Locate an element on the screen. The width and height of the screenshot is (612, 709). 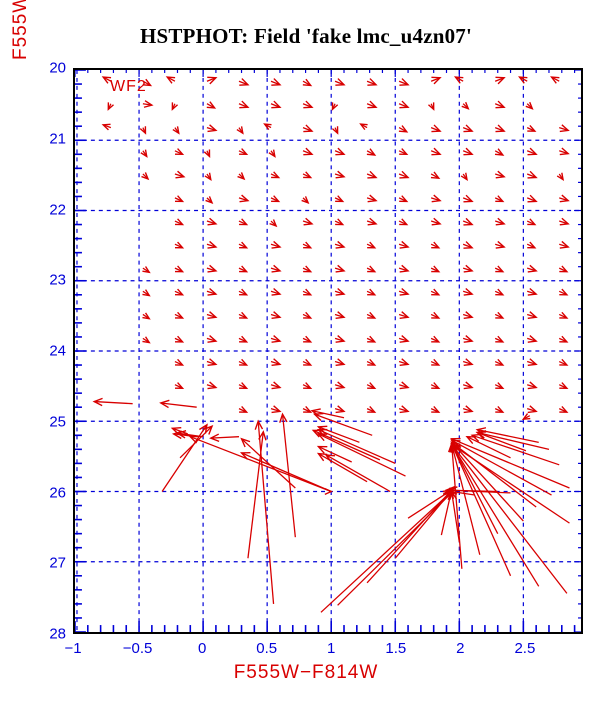
page-title: HSTPHOT: Field 'fake lmc_u4zn07' is located at coordinates (306, 36).